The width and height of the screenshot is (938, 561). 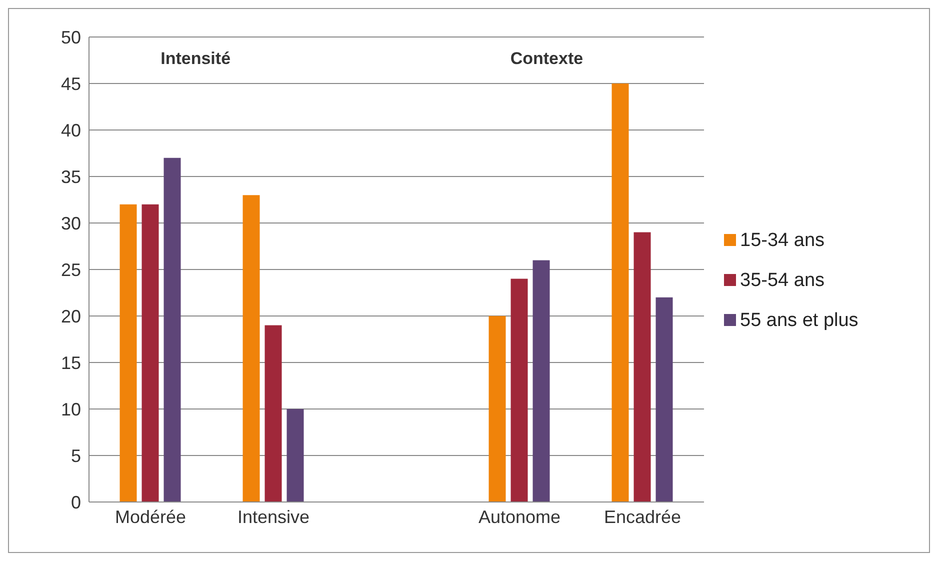 What do you see at coordinates (150, 516) in the screenshot?
I see `x-tick-label: Modérée` at bounding box center [150, 516].